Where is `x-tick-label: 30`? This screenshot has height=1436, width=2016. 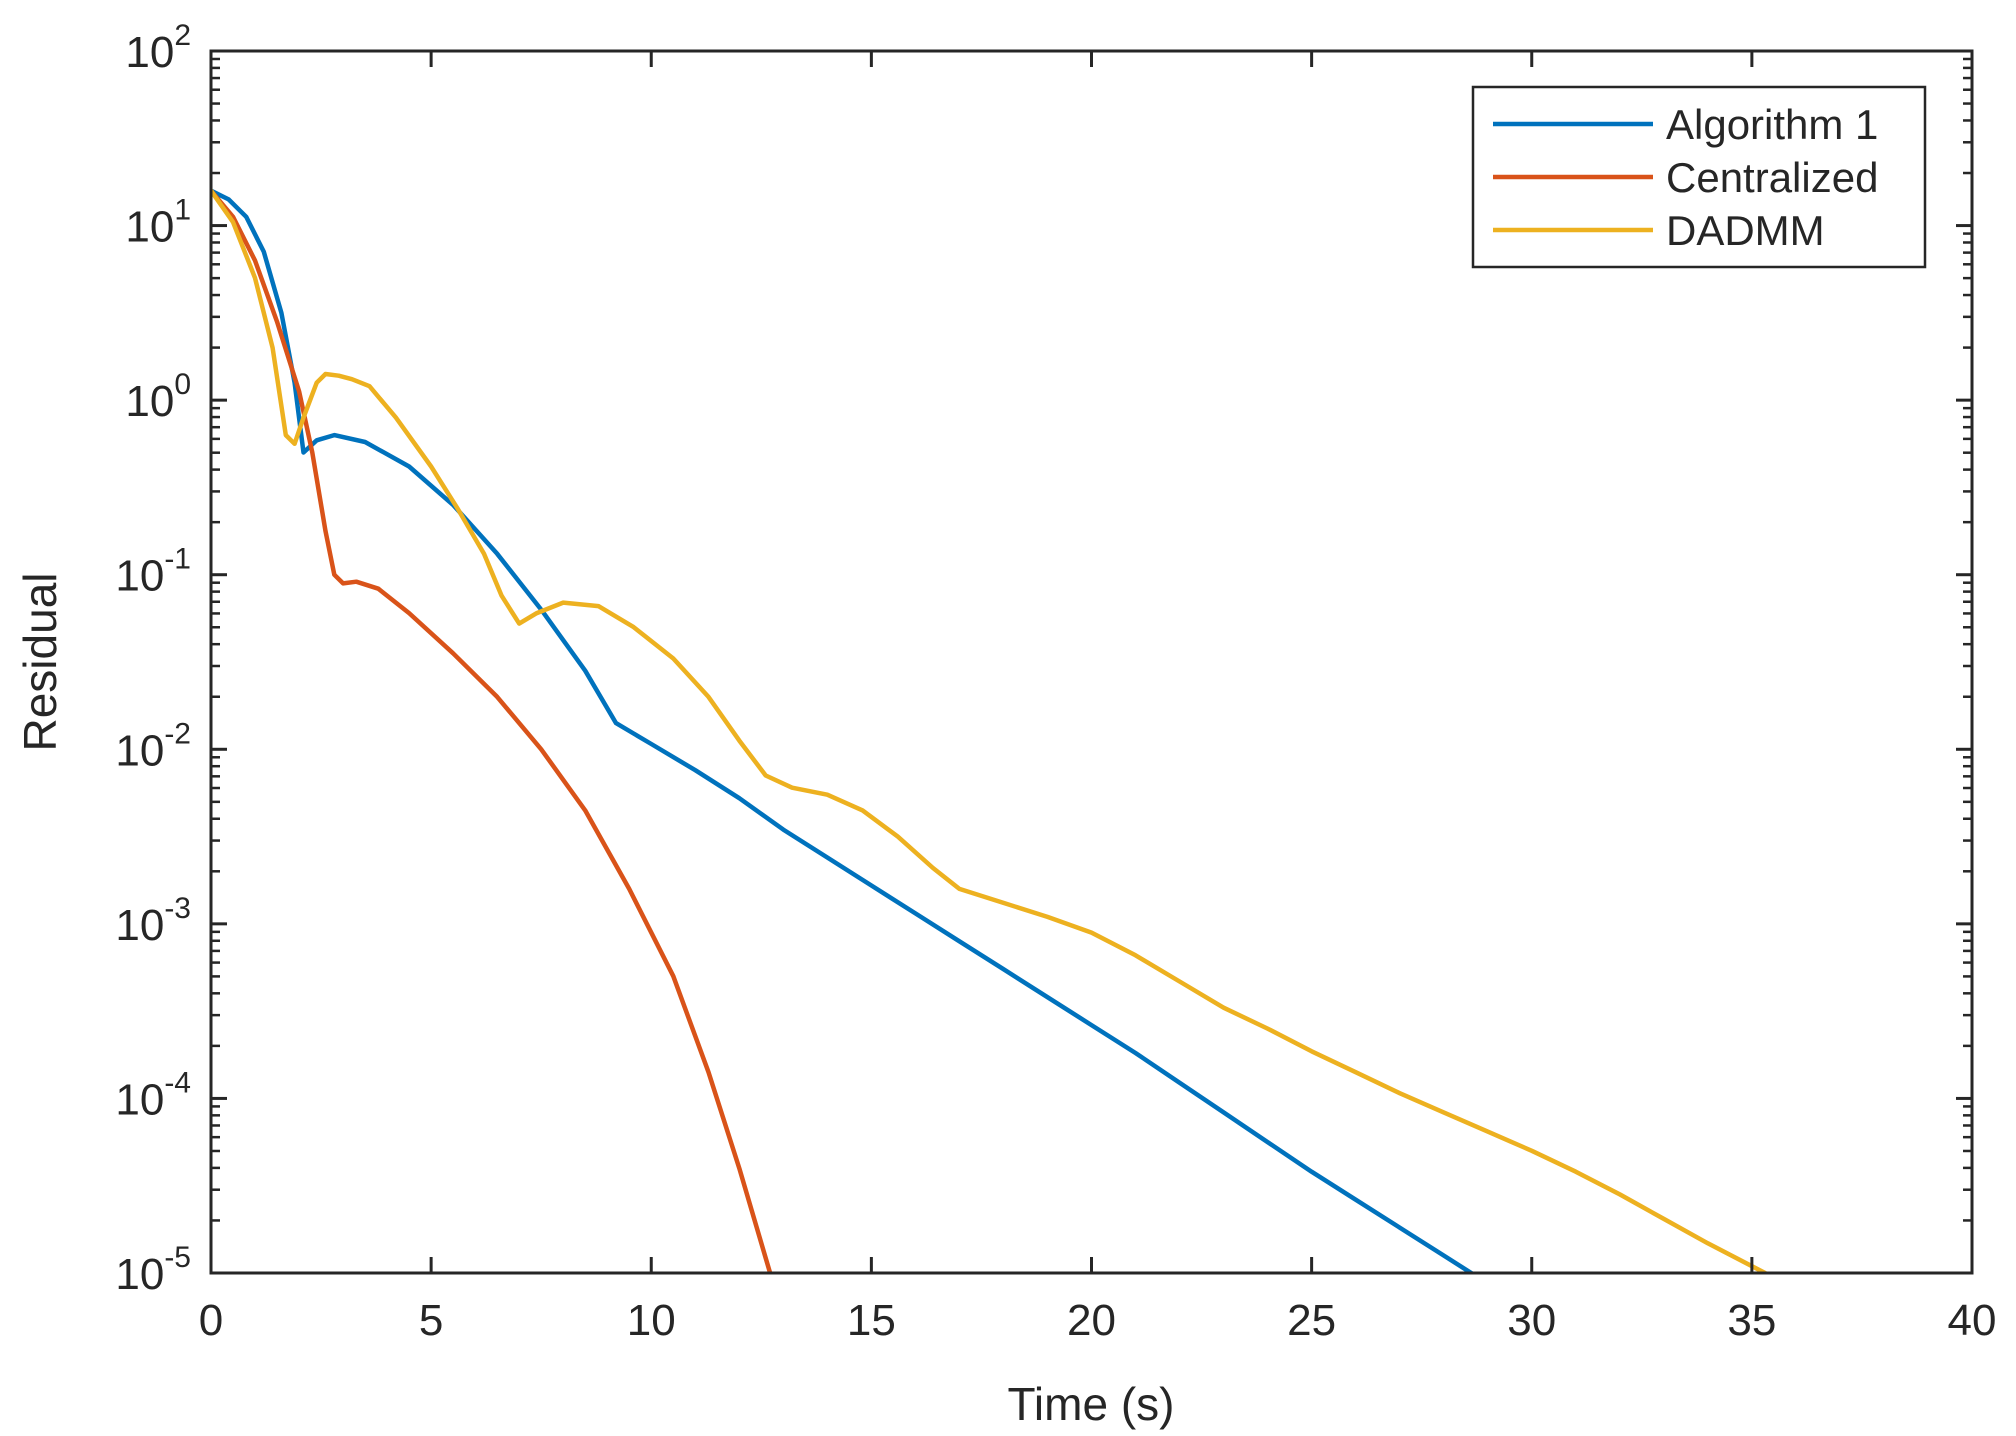 x-tick-label: 30 is located at coordinates (1531, 1320).